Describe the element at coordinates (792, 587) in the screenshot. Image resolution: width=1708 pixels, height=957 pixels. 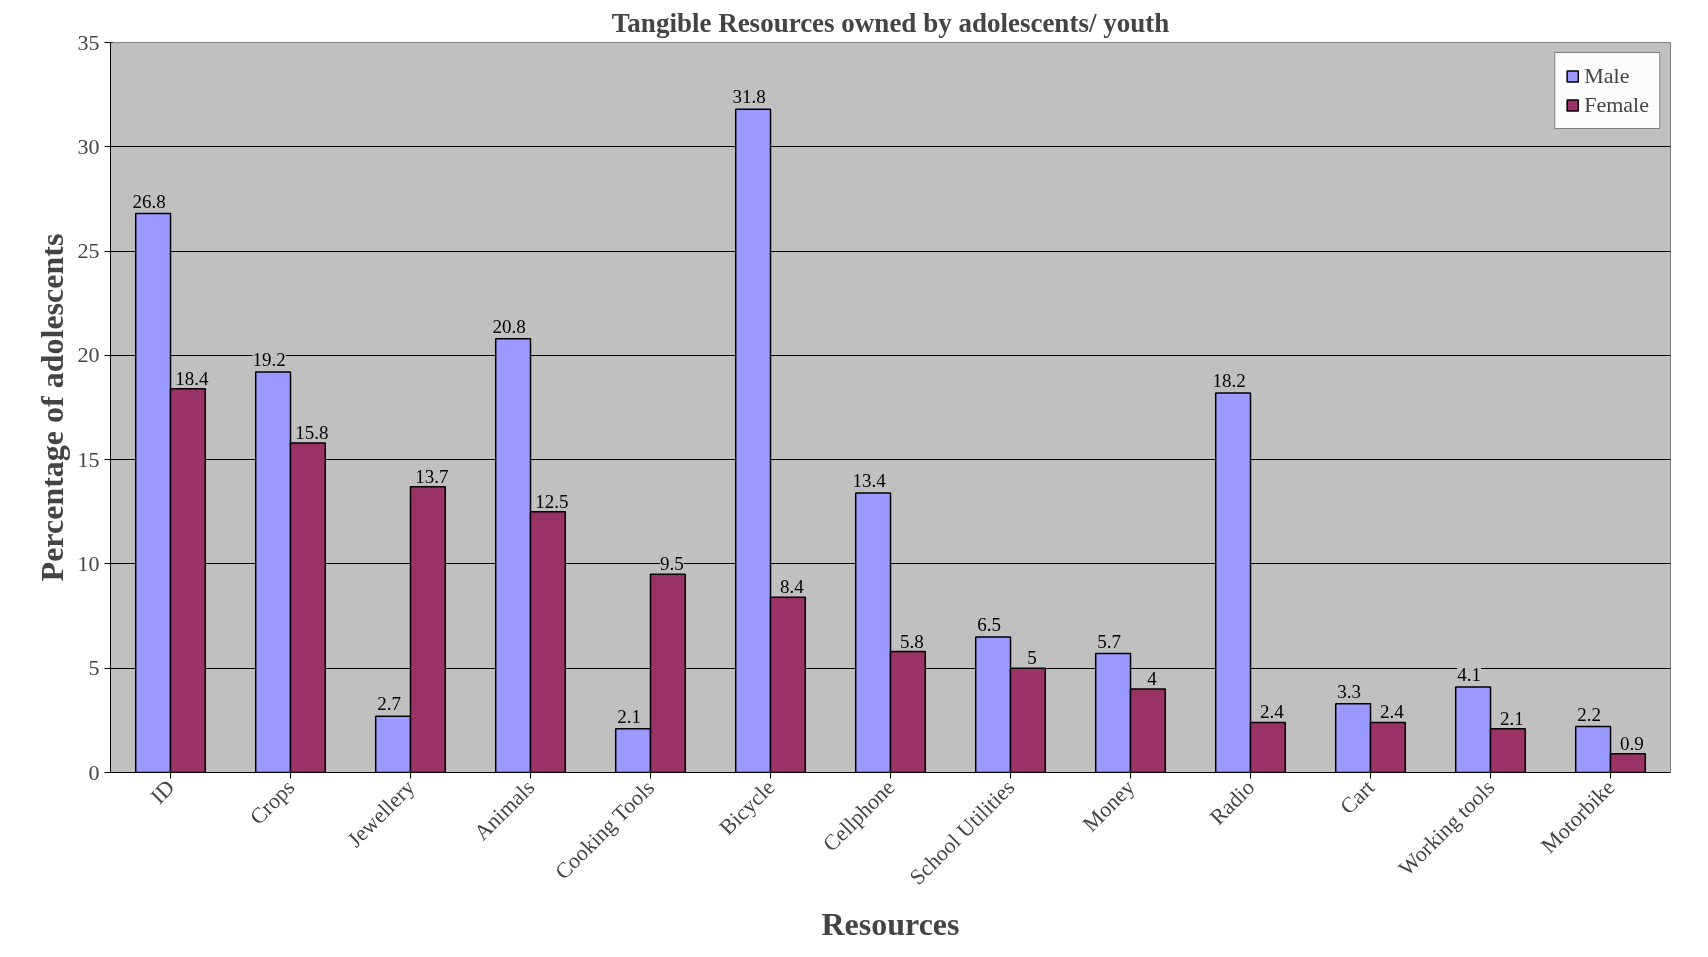
I see `data-label: 8.4` at that location.